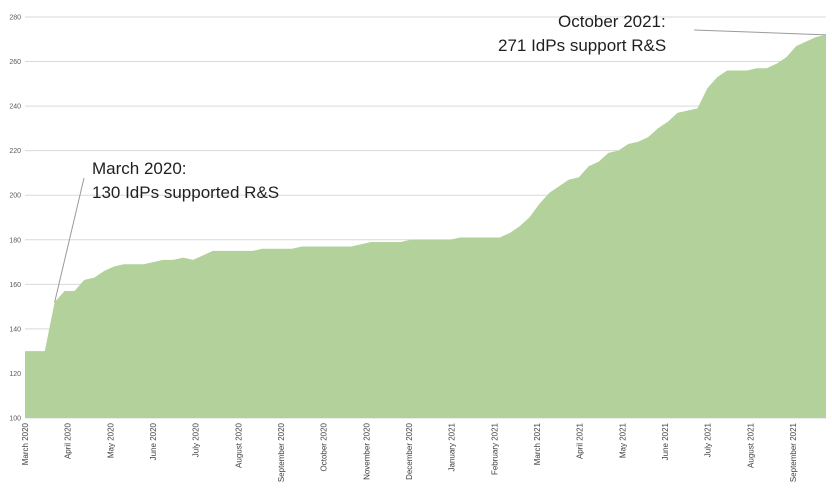 The width and height of the screenshot is (832, 493). I want to click on x-tick-label: May 2021, so click(622, 440).